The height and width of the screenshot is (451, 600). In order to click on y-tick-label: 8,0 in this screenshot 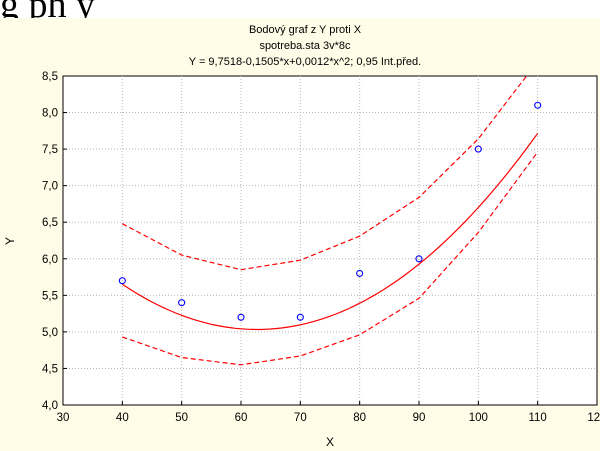, I will do `click(50, 114)`.